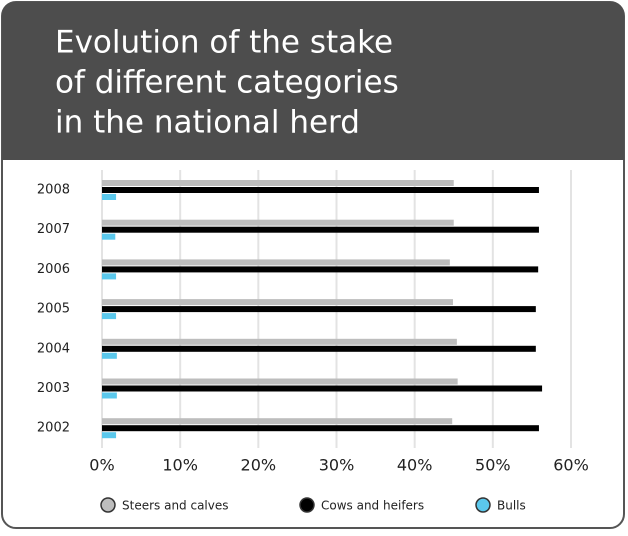 This screenshot has width=628, height=536. Describe the element at coordinates (511, 506) in the screenshot. I see `legend-label: Bulls` at that location.